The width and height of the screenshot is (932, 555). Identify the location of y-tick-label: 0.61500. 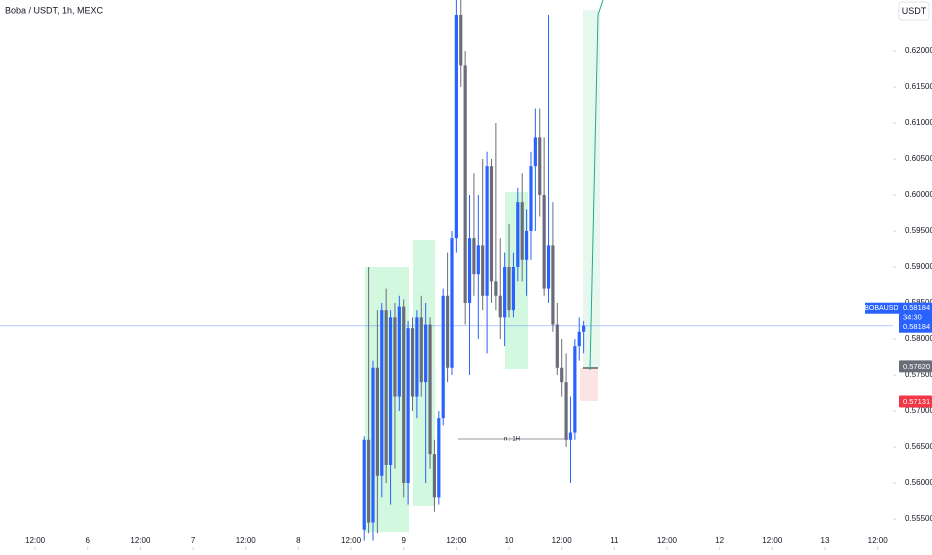
(918, 86).